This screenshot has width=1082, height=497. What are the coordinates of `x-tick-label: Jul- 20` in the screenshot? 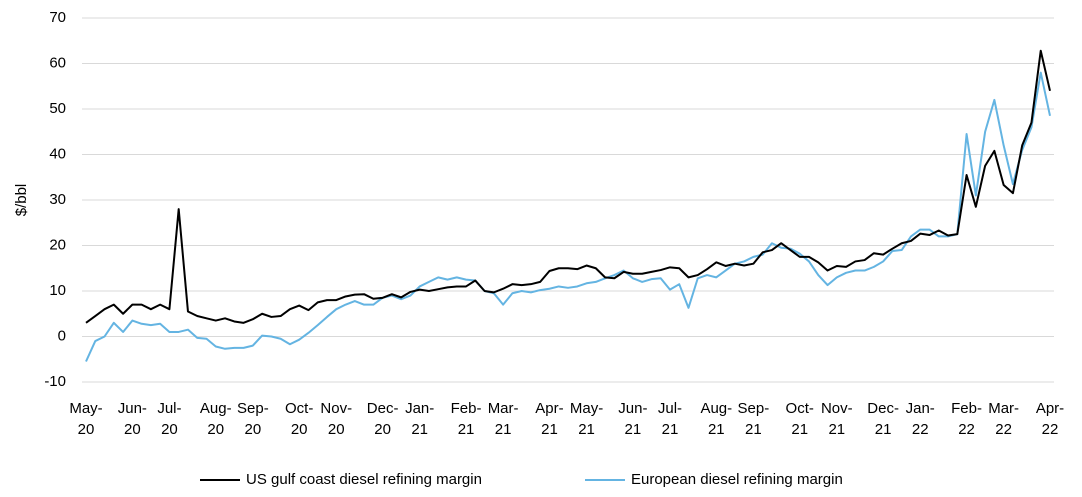 It's located at (169, 419).